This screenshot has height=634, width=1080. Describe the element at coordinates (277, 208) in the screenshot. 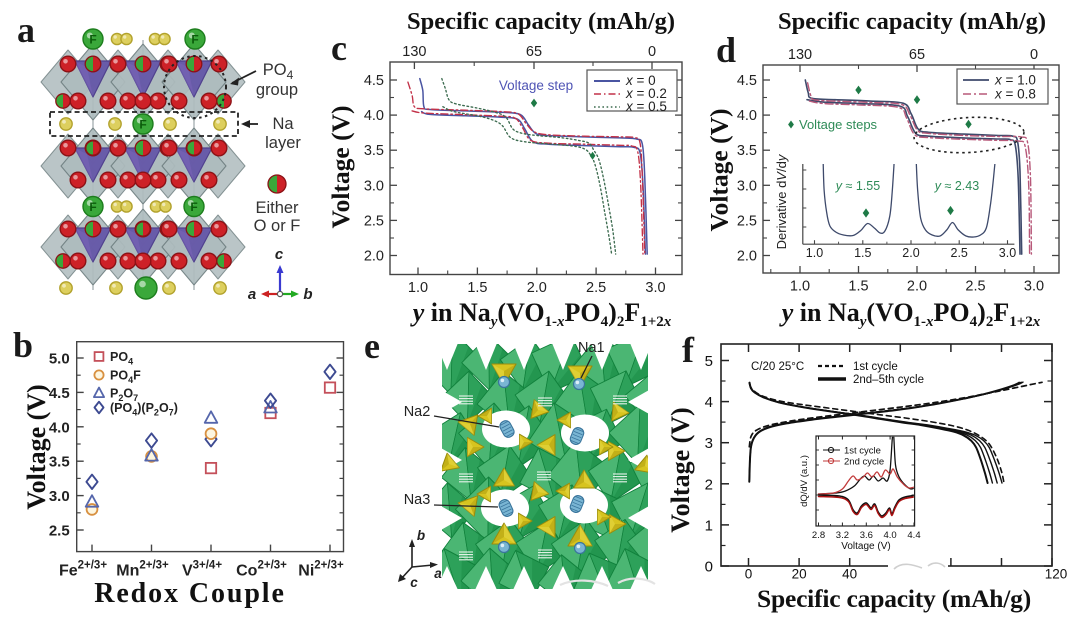

I see `svg-text: Either` at that location.